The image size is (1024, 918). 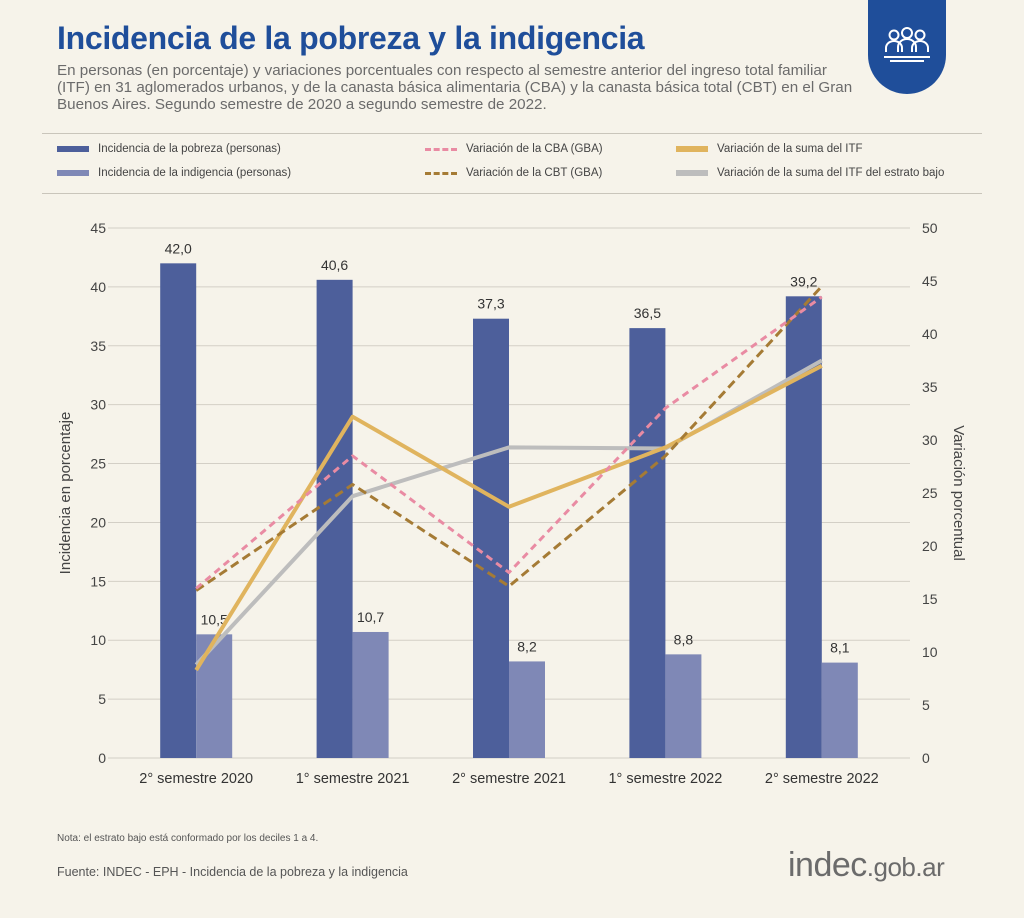 What do you see at coordinates (98, 405) in the screenshot?
I see `y-tick-label: 30` at bounding box center [98, 405].